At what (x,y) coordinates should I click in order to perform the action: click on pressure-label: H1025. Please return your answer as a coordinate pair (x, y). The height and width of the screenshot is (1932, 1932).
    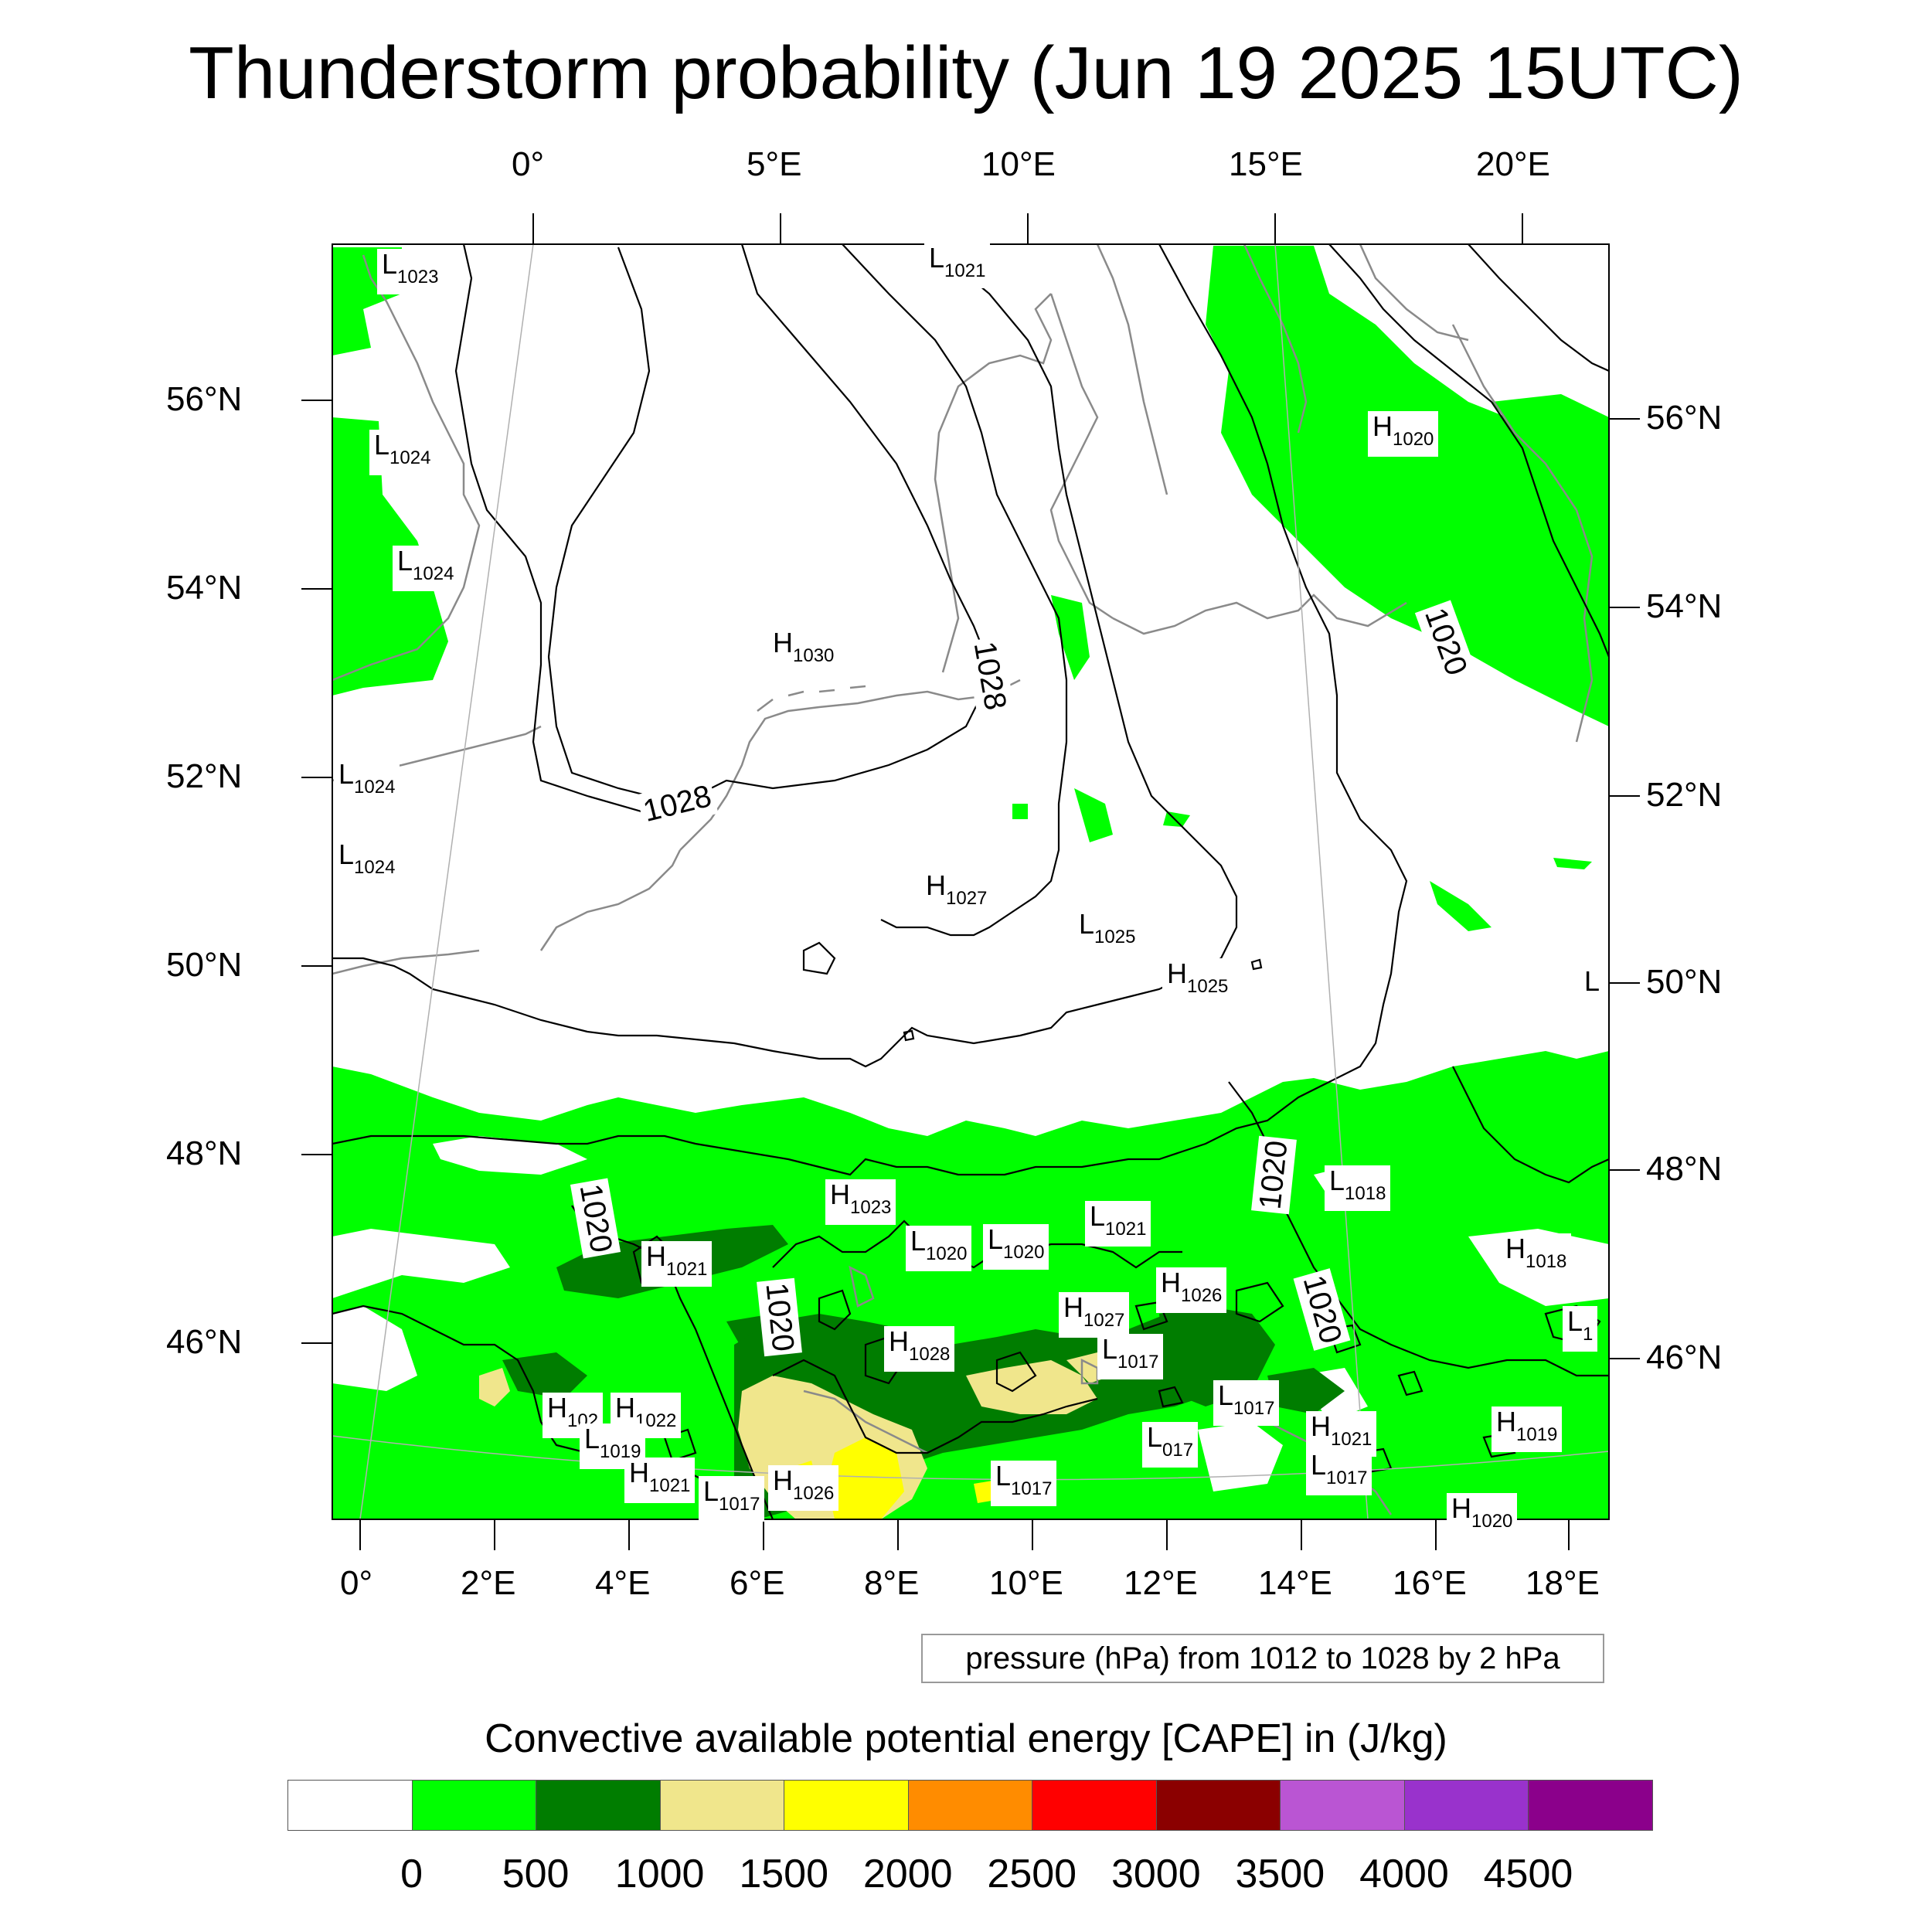
    Looking at the image, I should click on (1198, 981).